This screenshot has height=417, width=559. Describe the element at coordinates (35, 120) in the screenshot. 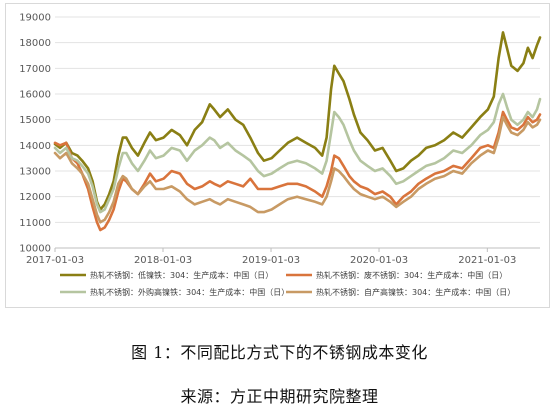

I see `y-tick-label: 15000` at that location.